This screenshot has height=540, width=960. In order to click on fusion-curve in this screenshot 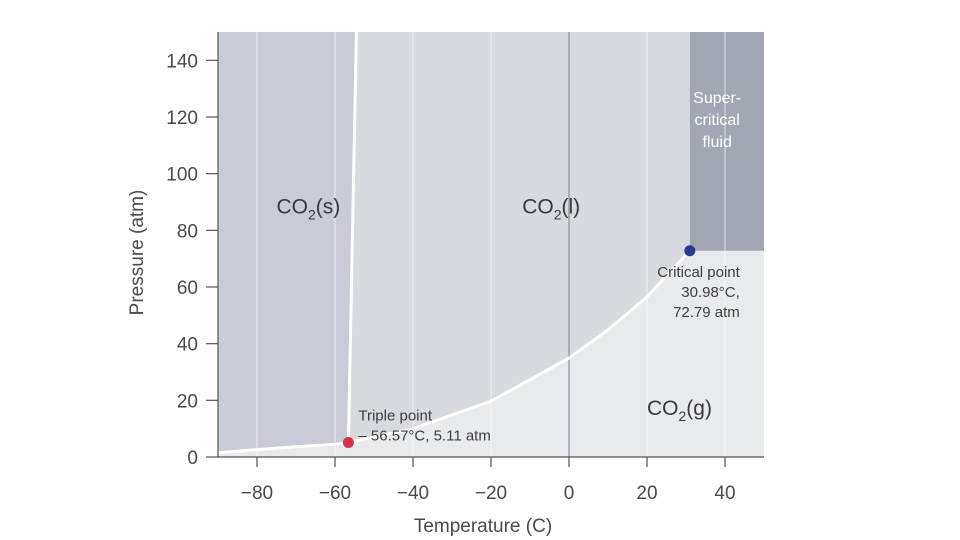, I will do `click(352, 237)`.